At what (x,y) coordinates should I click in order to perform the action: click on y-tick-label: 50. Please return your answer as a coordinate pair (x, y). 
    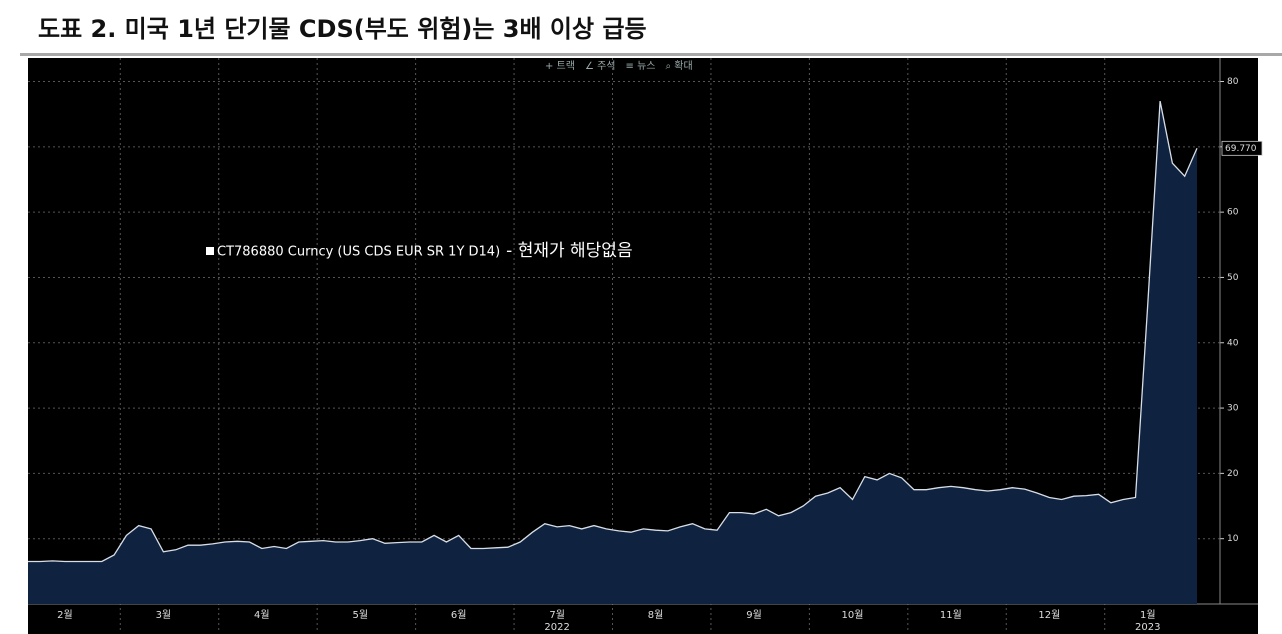
    Looking at the image, I should click on (1233, 278).